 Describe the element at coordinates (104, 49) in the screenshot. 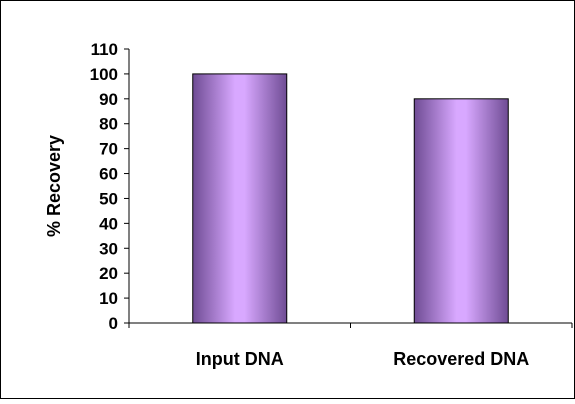

I see `y-tick-label: 110` at that location.